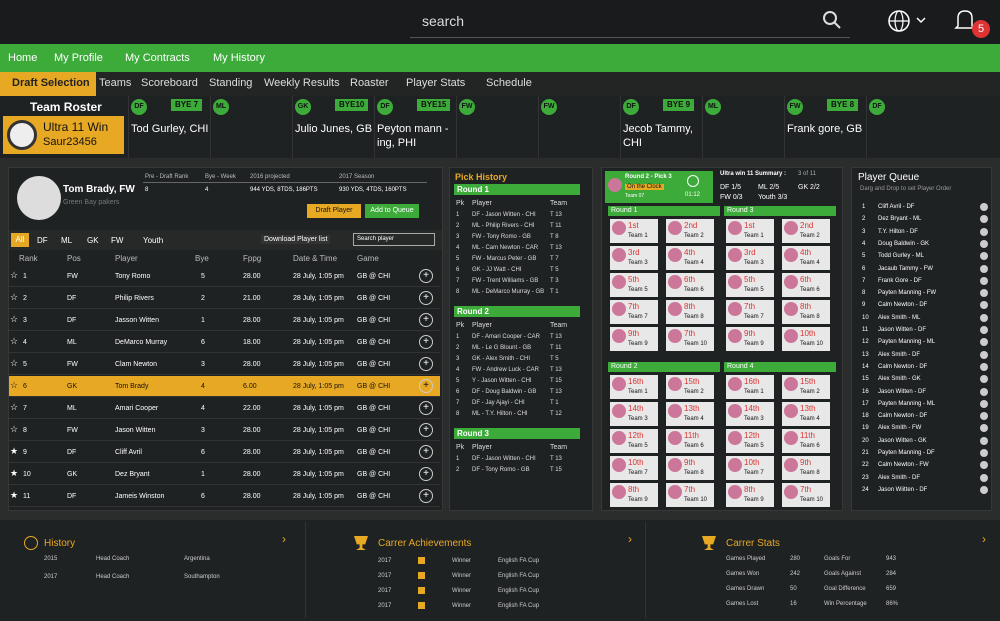 The height and width of the screenshot is (621, 1000). Describe the element at coordinates (634, 414) in the screenshot. I see `pick-tile: 14th Team 3` at that location.